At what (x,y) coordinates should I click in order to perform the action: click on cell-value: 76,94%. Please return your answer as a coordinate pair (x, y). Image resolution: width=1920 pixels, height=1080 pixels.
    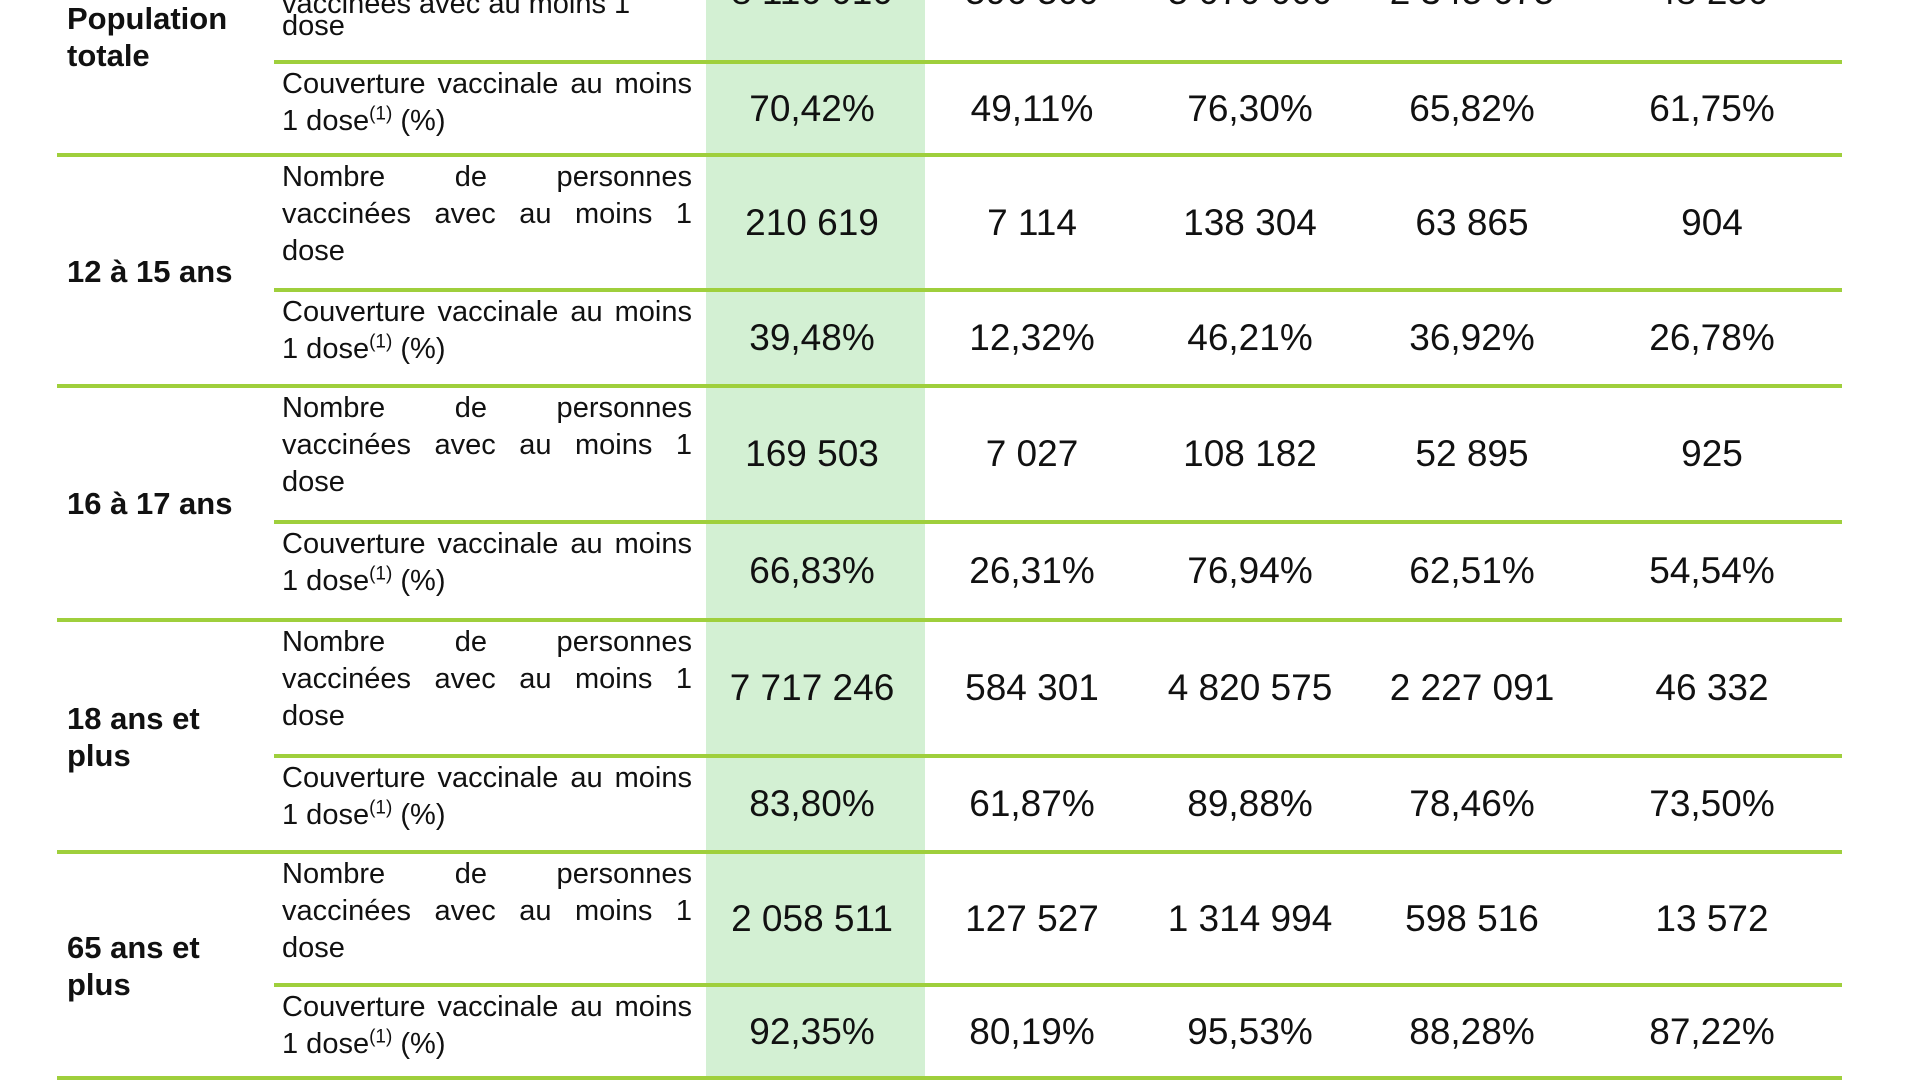
    Looking at the image, I should click on (1250, 570).